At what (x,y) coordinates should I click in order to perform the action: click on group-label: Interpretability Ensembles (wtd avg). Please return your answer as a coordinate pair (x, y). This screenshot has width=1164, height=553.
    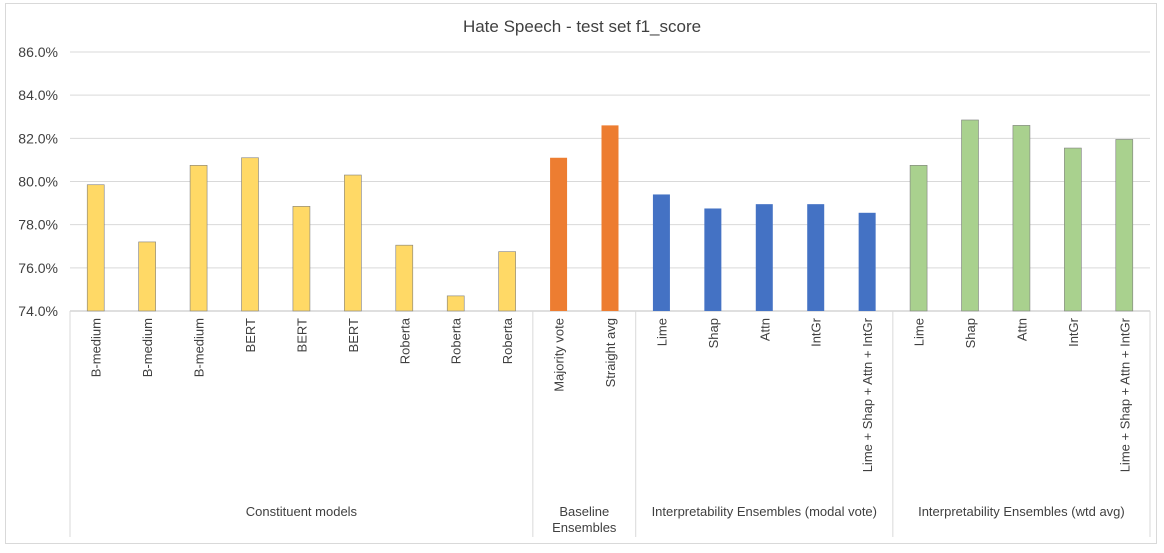
    Looking at the image, I should click on (1021, 511).